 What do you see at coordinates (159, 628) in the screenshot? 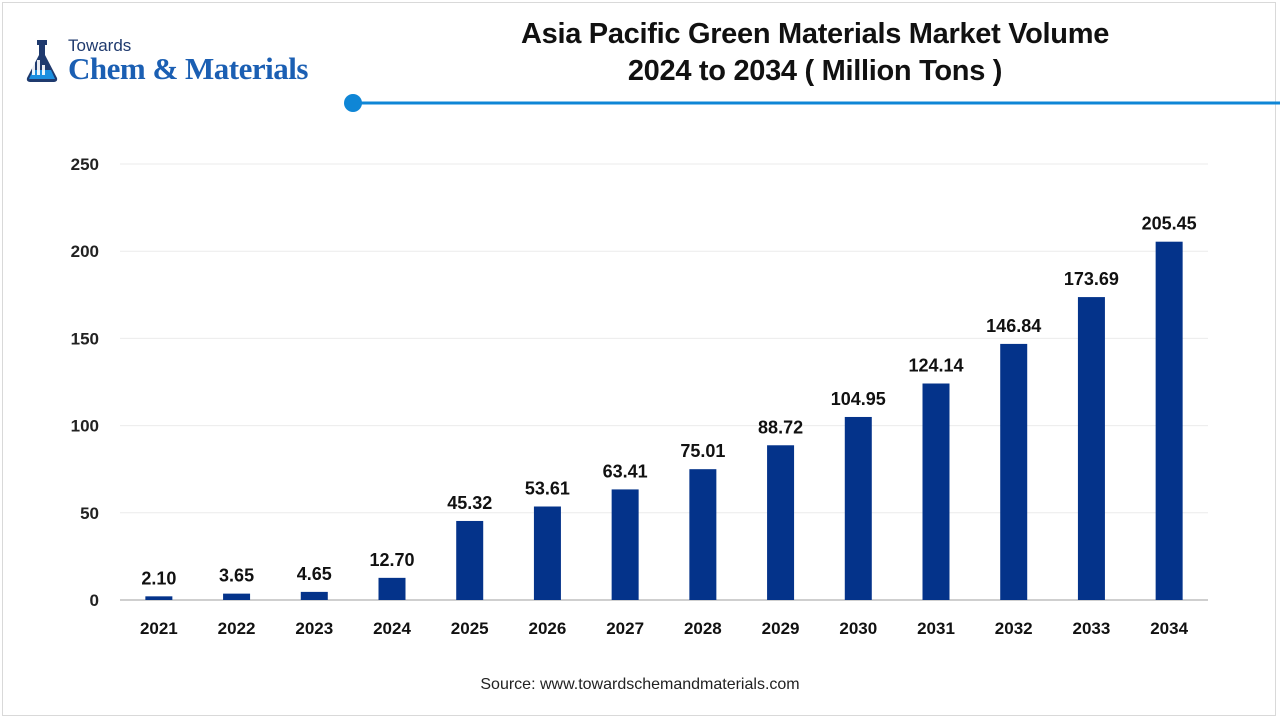
I see `x-tick-label: 2021` at bounding box center [159, 628].